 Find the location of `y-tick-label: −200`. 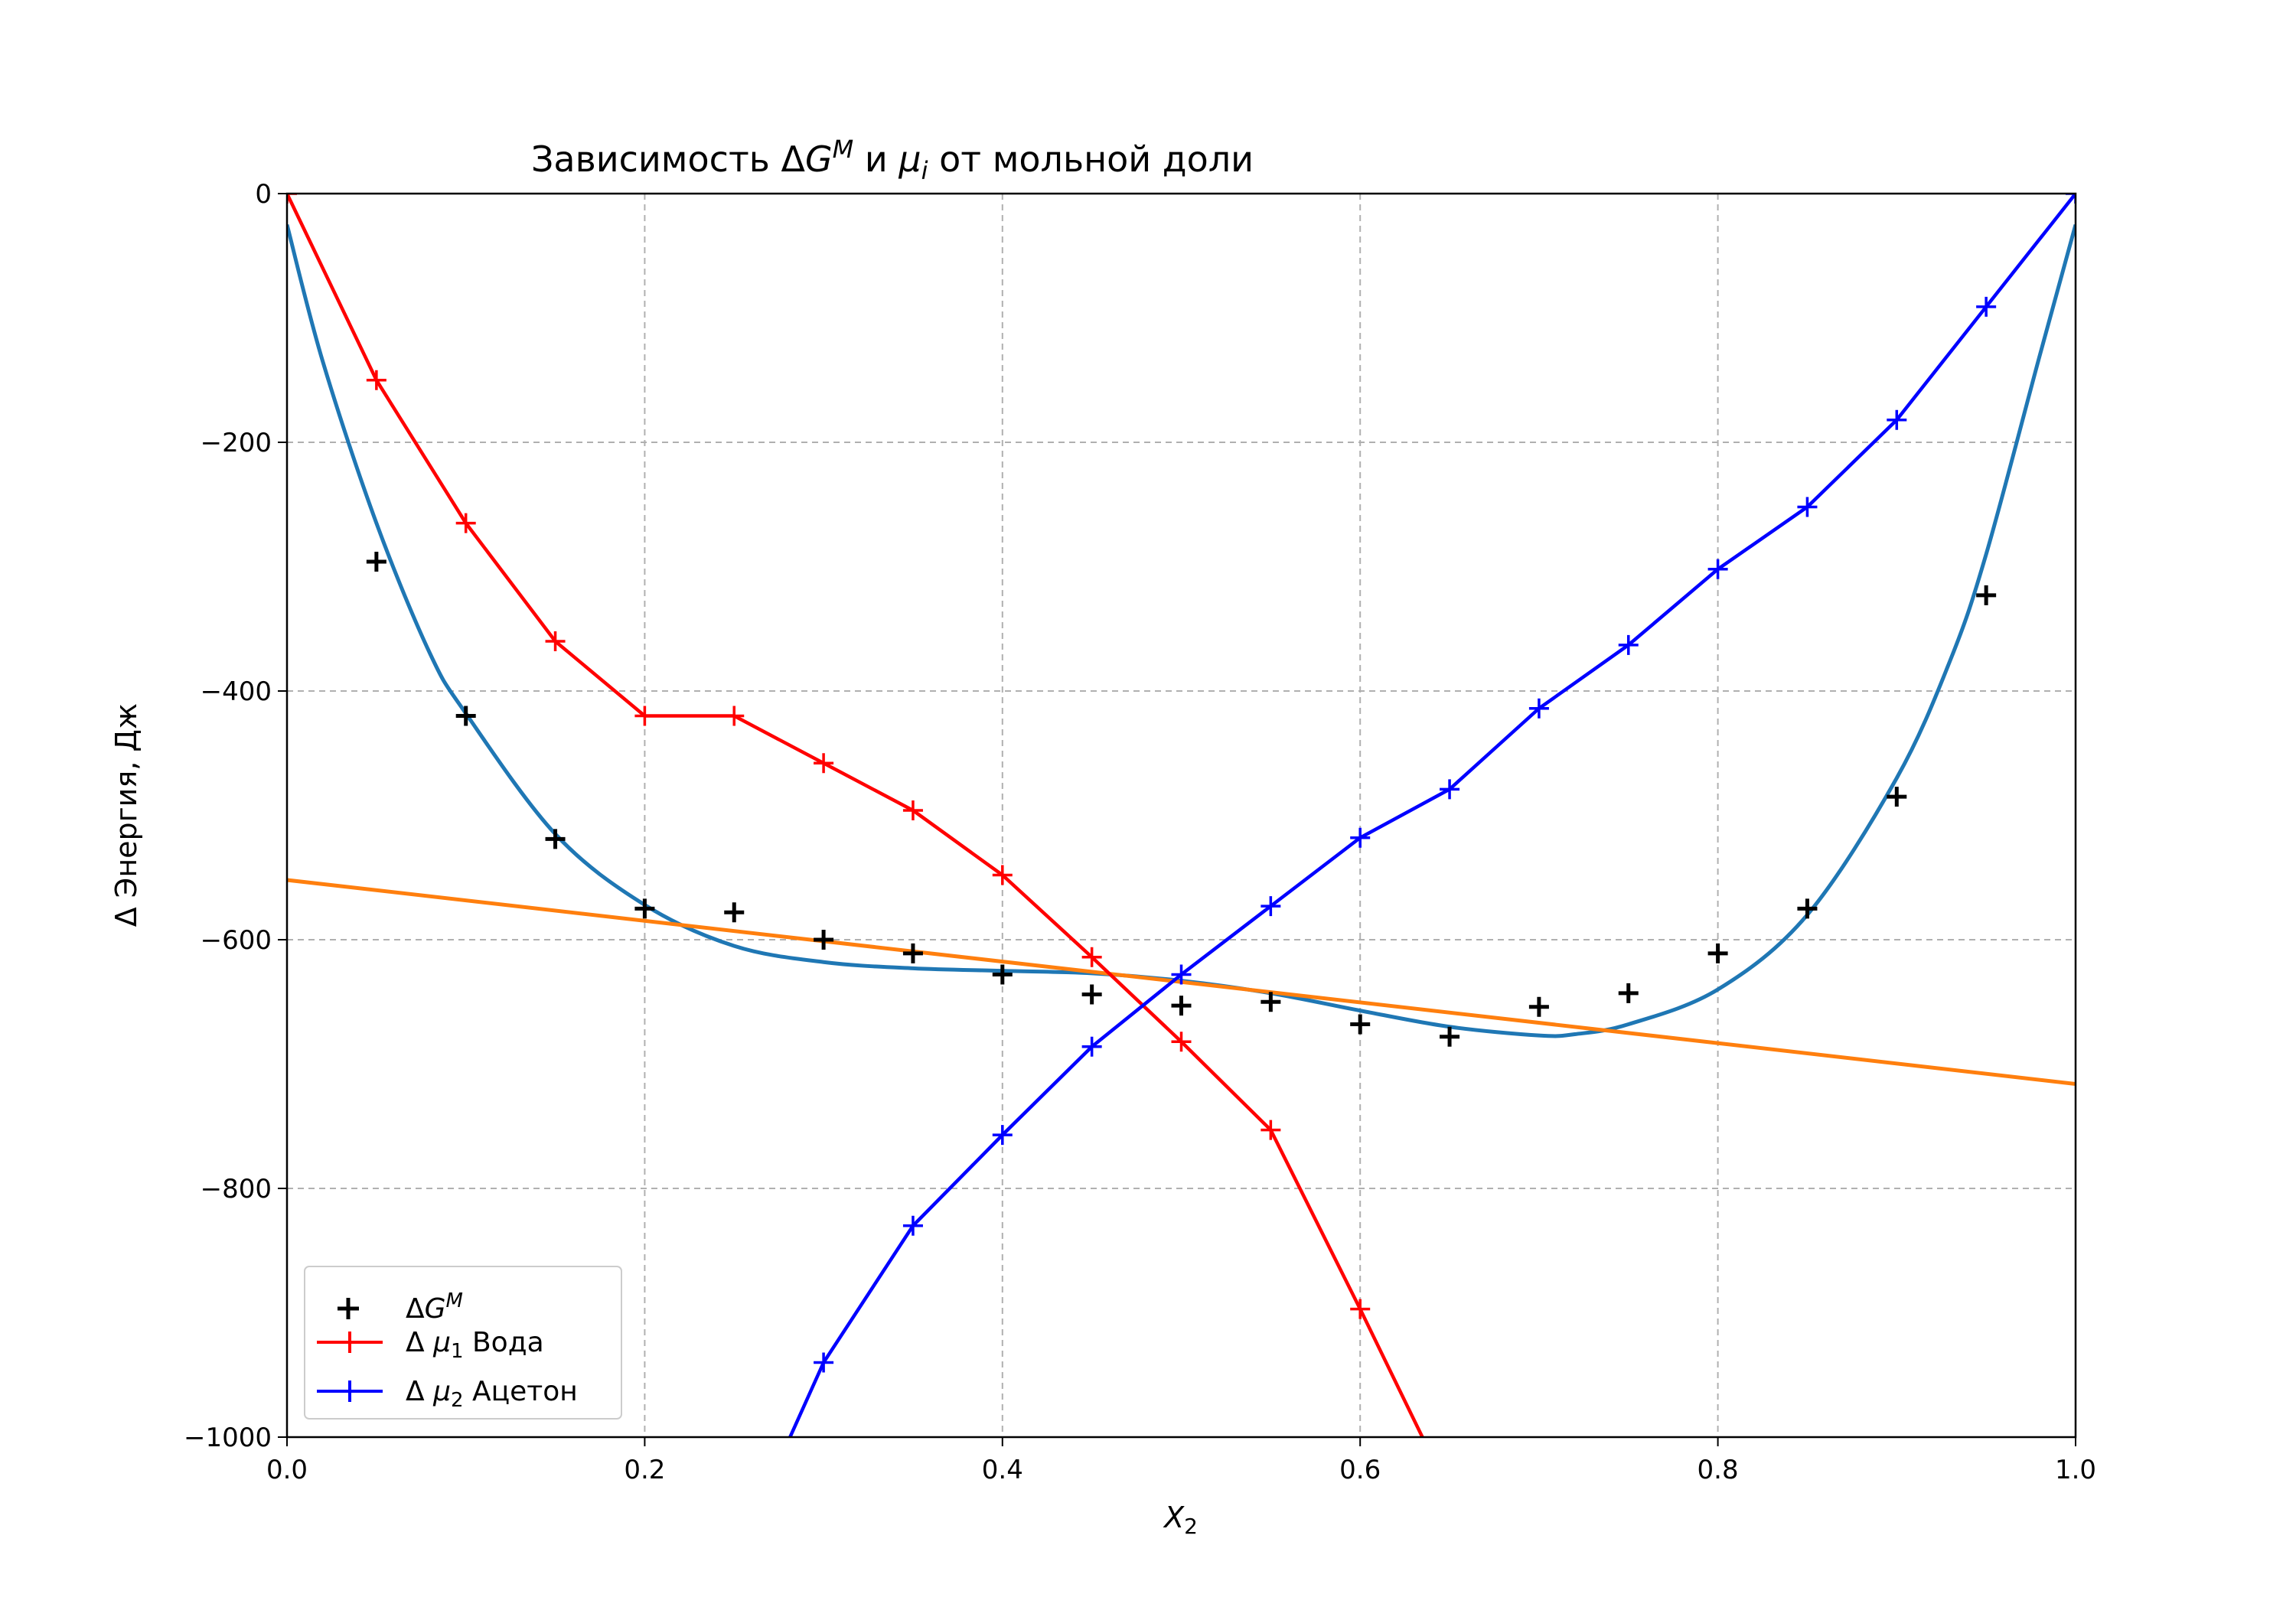

y-tick-label: −200 is located at coordinates (236, 443).